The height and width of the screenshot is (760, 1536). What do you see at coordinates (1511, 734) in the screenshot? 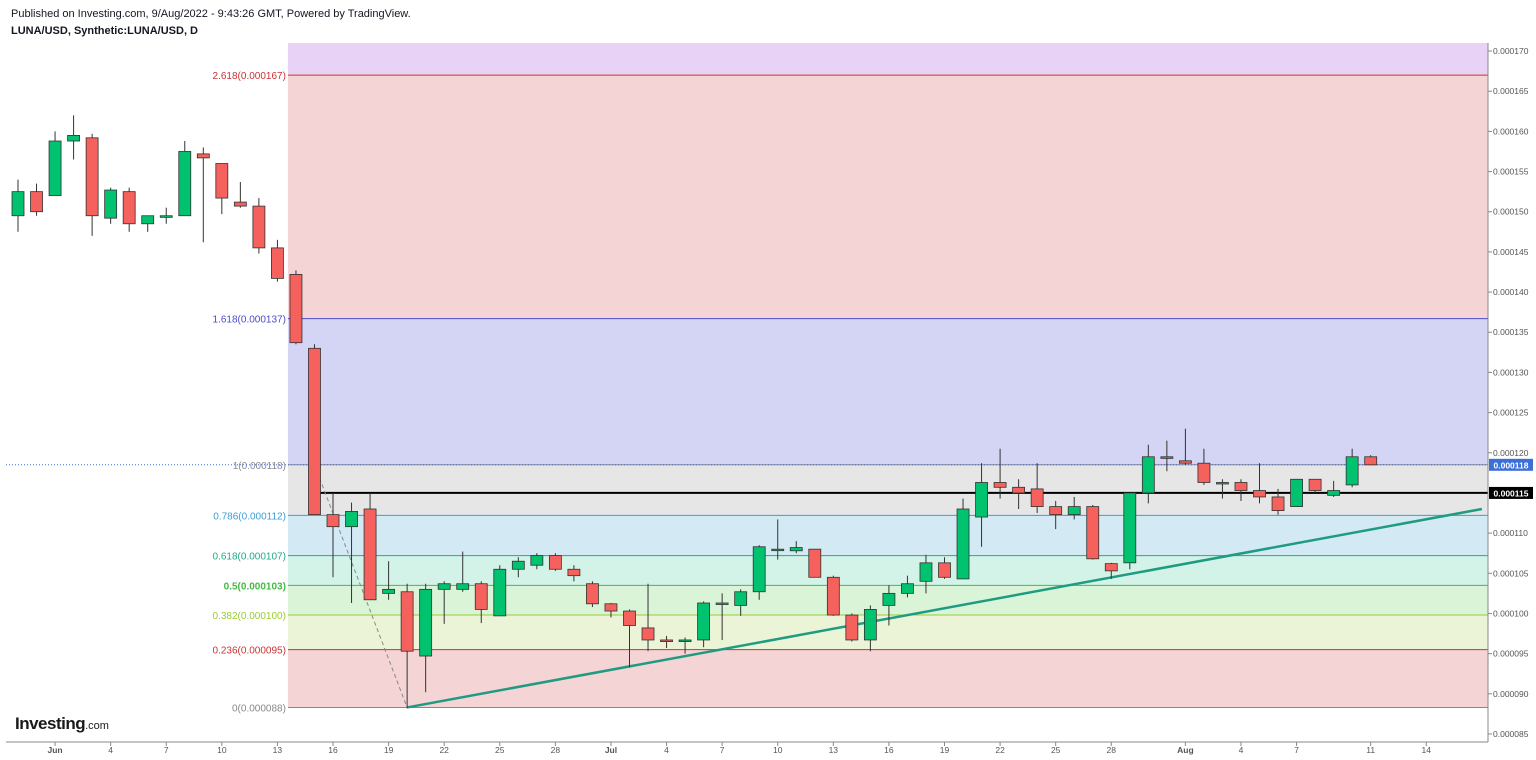
I see `y-tick-label: 0.000085` at bounding box center [1511, 734].